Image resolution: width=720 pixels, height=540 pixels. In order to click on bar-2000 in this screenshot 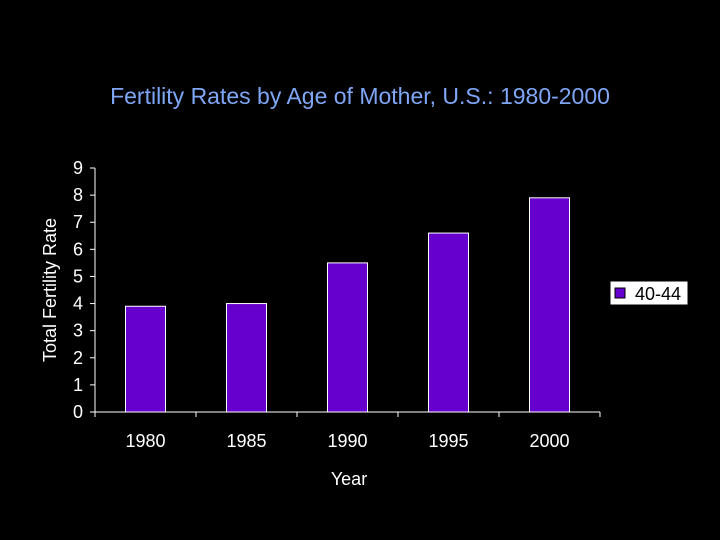, I will do `click(549, 305)`.